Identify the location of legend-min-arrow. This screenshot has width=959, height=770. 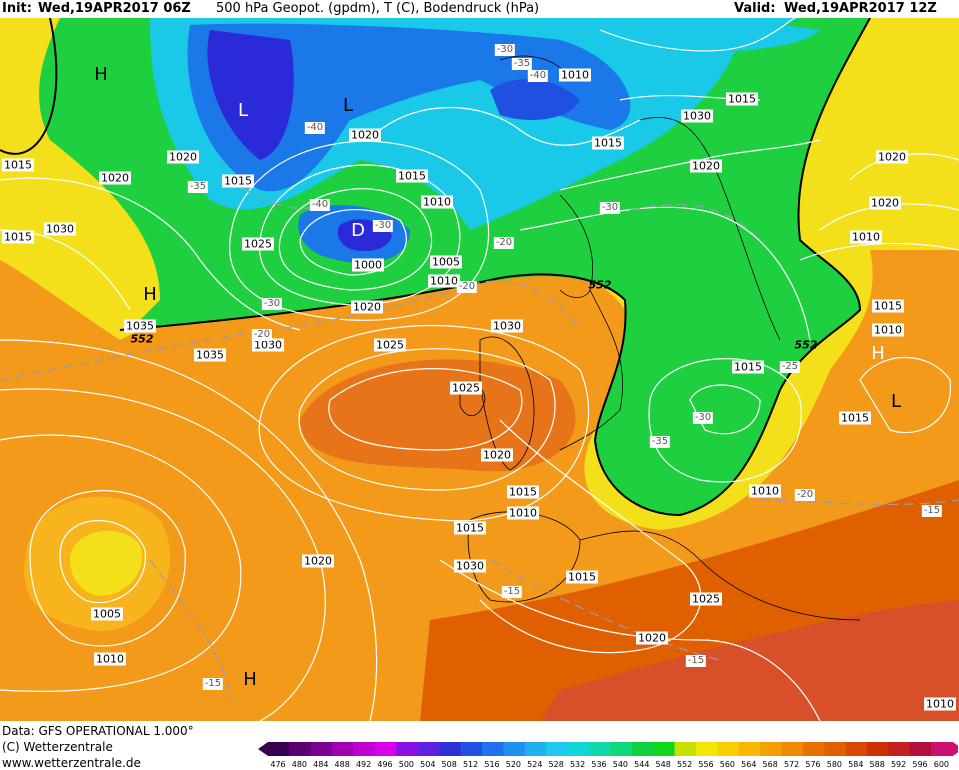
(263, 749).